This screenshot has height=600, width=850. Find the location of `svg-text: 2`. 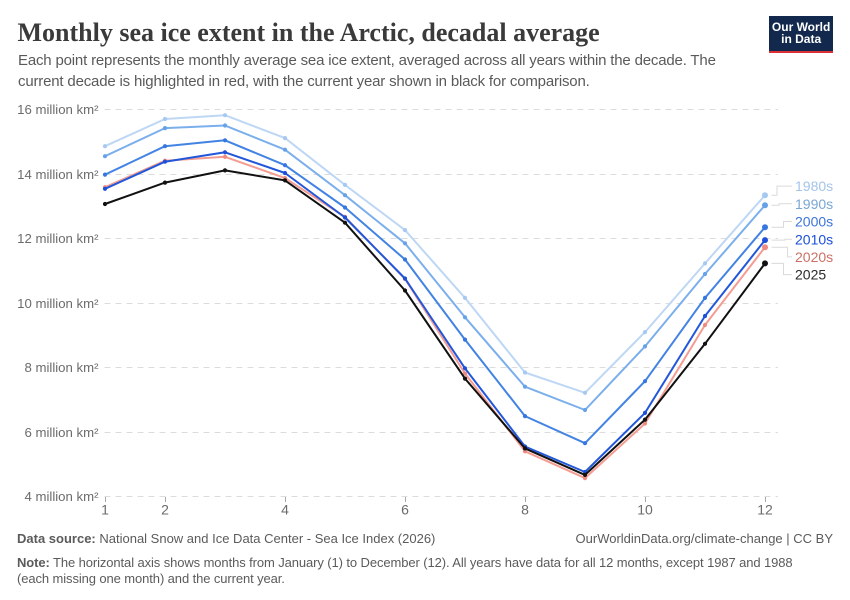

svg-text: 2 is located at coordinates (165, 510).